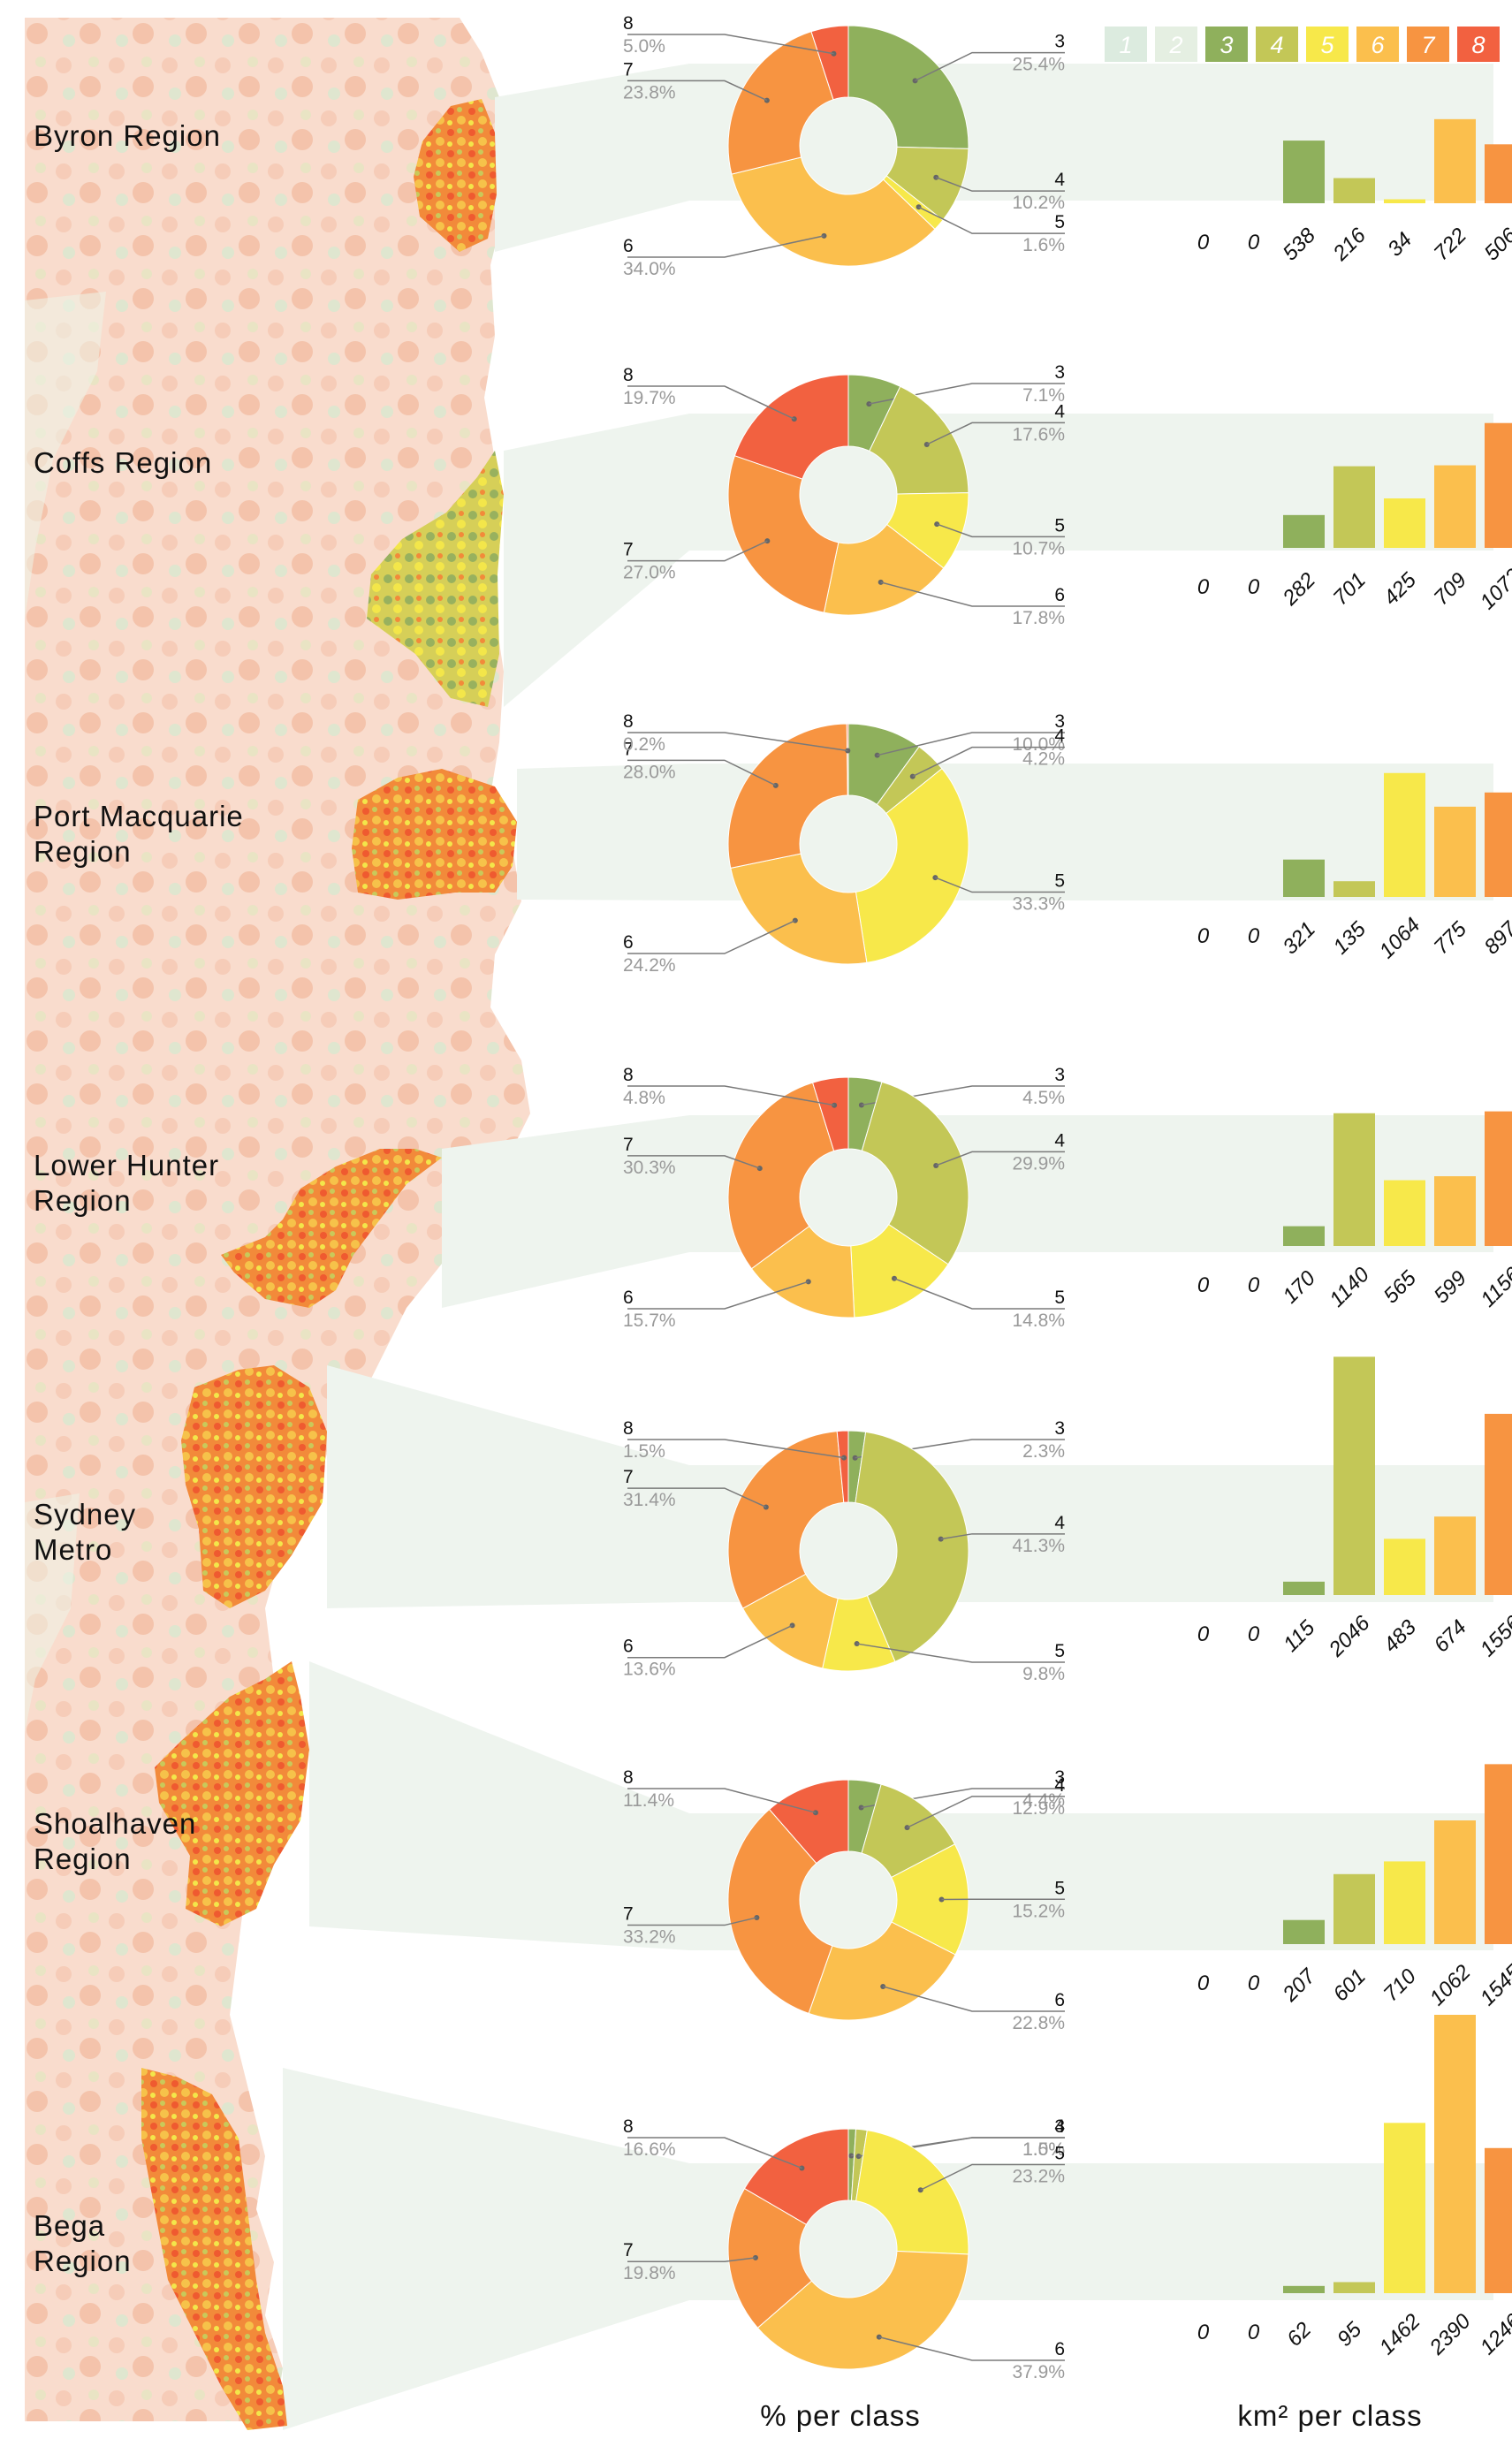  Describe the element at coordinates (840, 2416) in the screenshot. I see `pie-axis-label: % per class` at that location.